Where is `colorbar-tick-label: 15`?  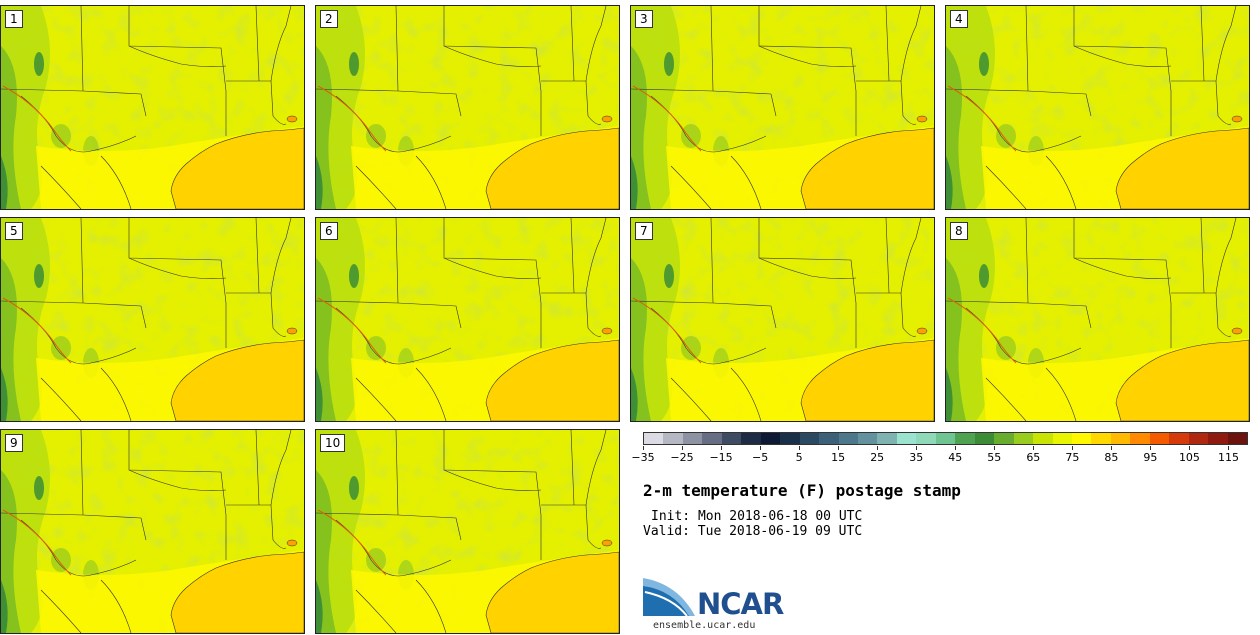
colorbar-tick-label: 15 is located at coordinates (838, 457).